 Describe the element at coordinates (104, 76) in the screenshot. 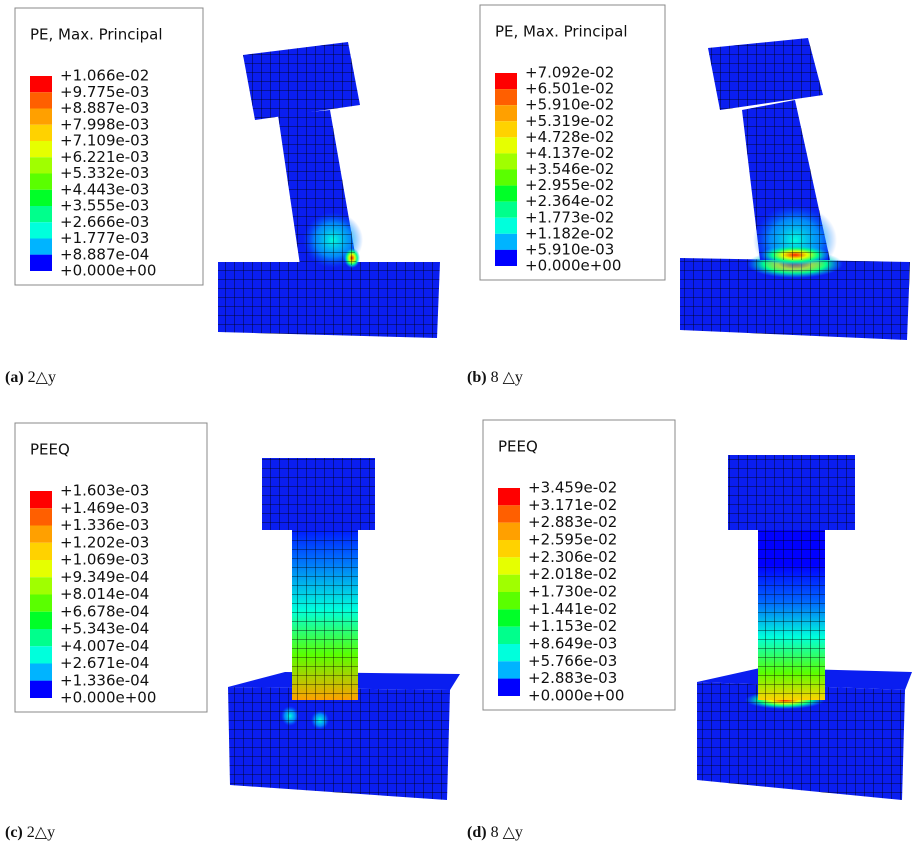

I see `legend-label: +1.066e-02` at that location.